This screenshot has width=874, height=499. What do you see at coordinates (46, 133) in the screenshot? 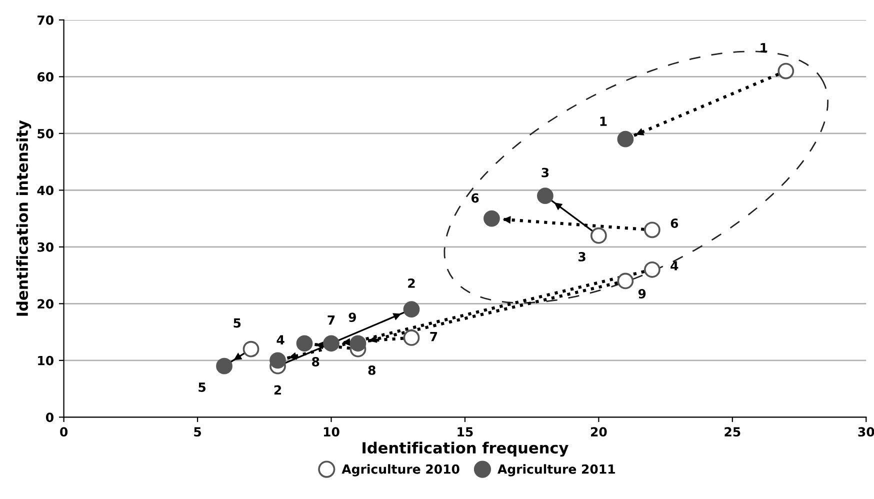
I see `y-tick-label: 50` at bounding box center [46, 133].